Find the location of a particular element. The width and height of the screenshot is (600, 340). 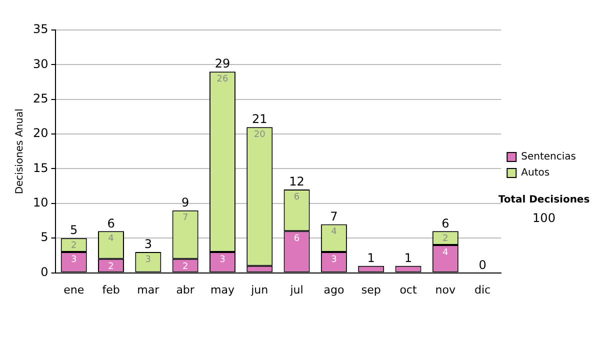

data-label: 26 is located at coordinates (222, 79).